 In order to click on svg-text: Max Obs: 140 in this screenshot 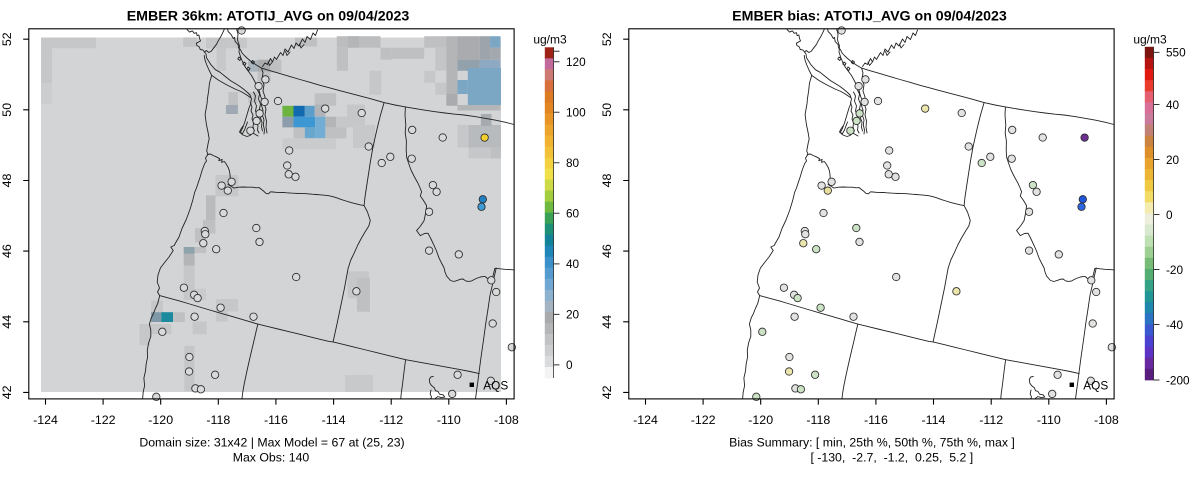, I will do `click(271, 458)`.